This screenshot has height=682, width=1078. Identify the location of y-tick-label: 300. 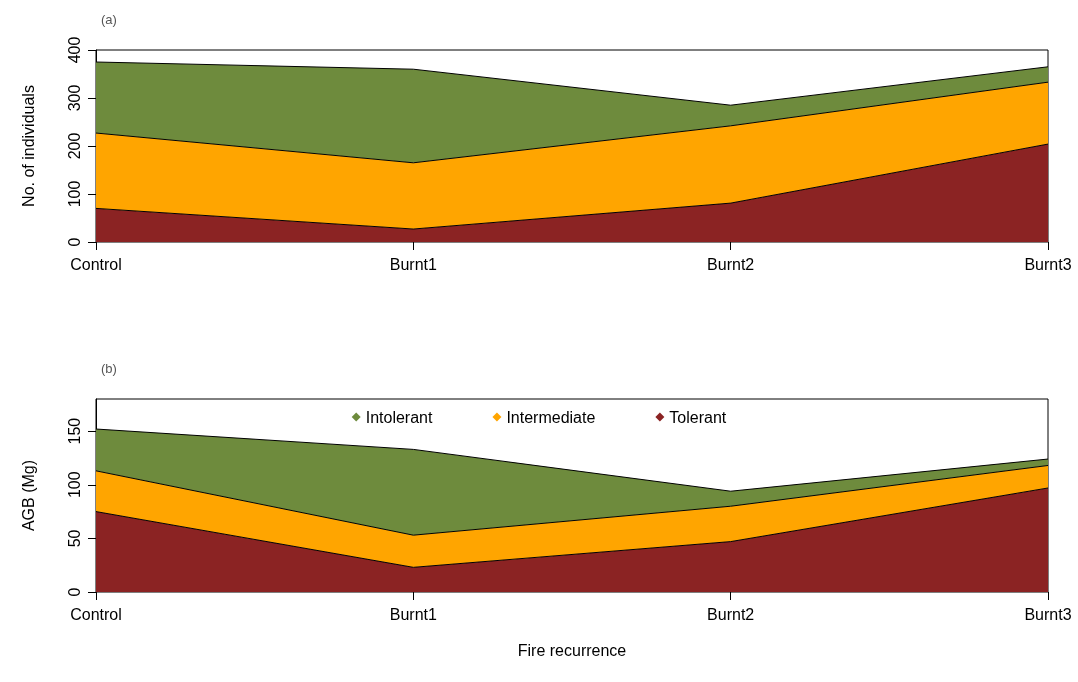
(74, 98).